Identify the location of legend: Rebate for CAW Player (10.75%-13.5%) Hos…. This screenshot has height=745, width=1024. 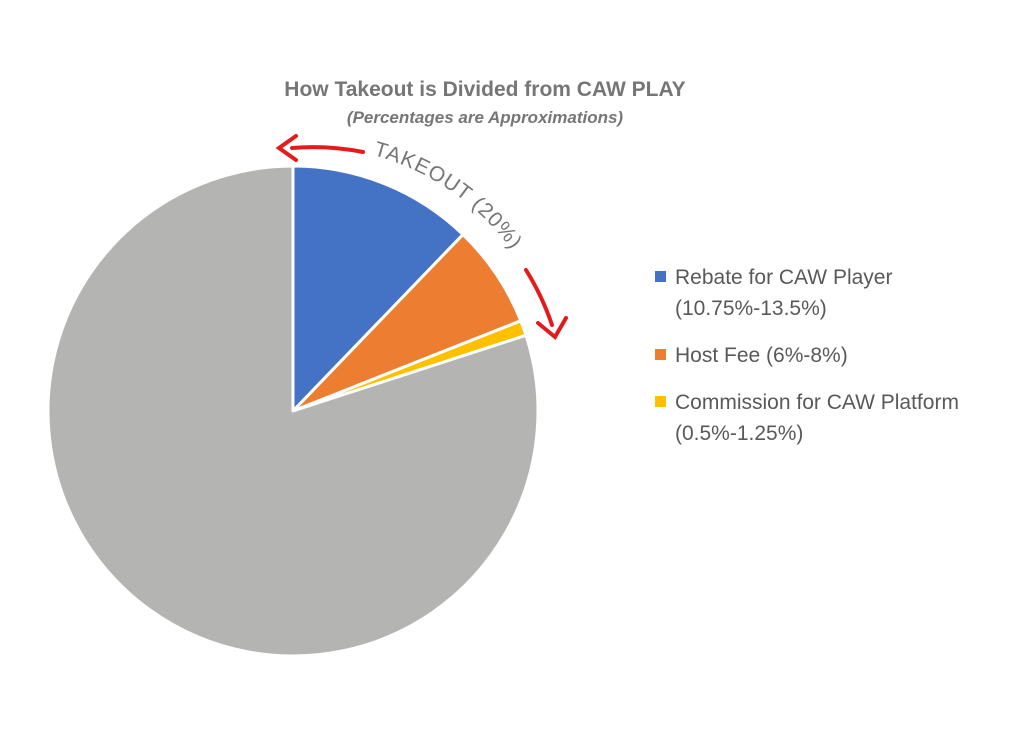
(835, 363).